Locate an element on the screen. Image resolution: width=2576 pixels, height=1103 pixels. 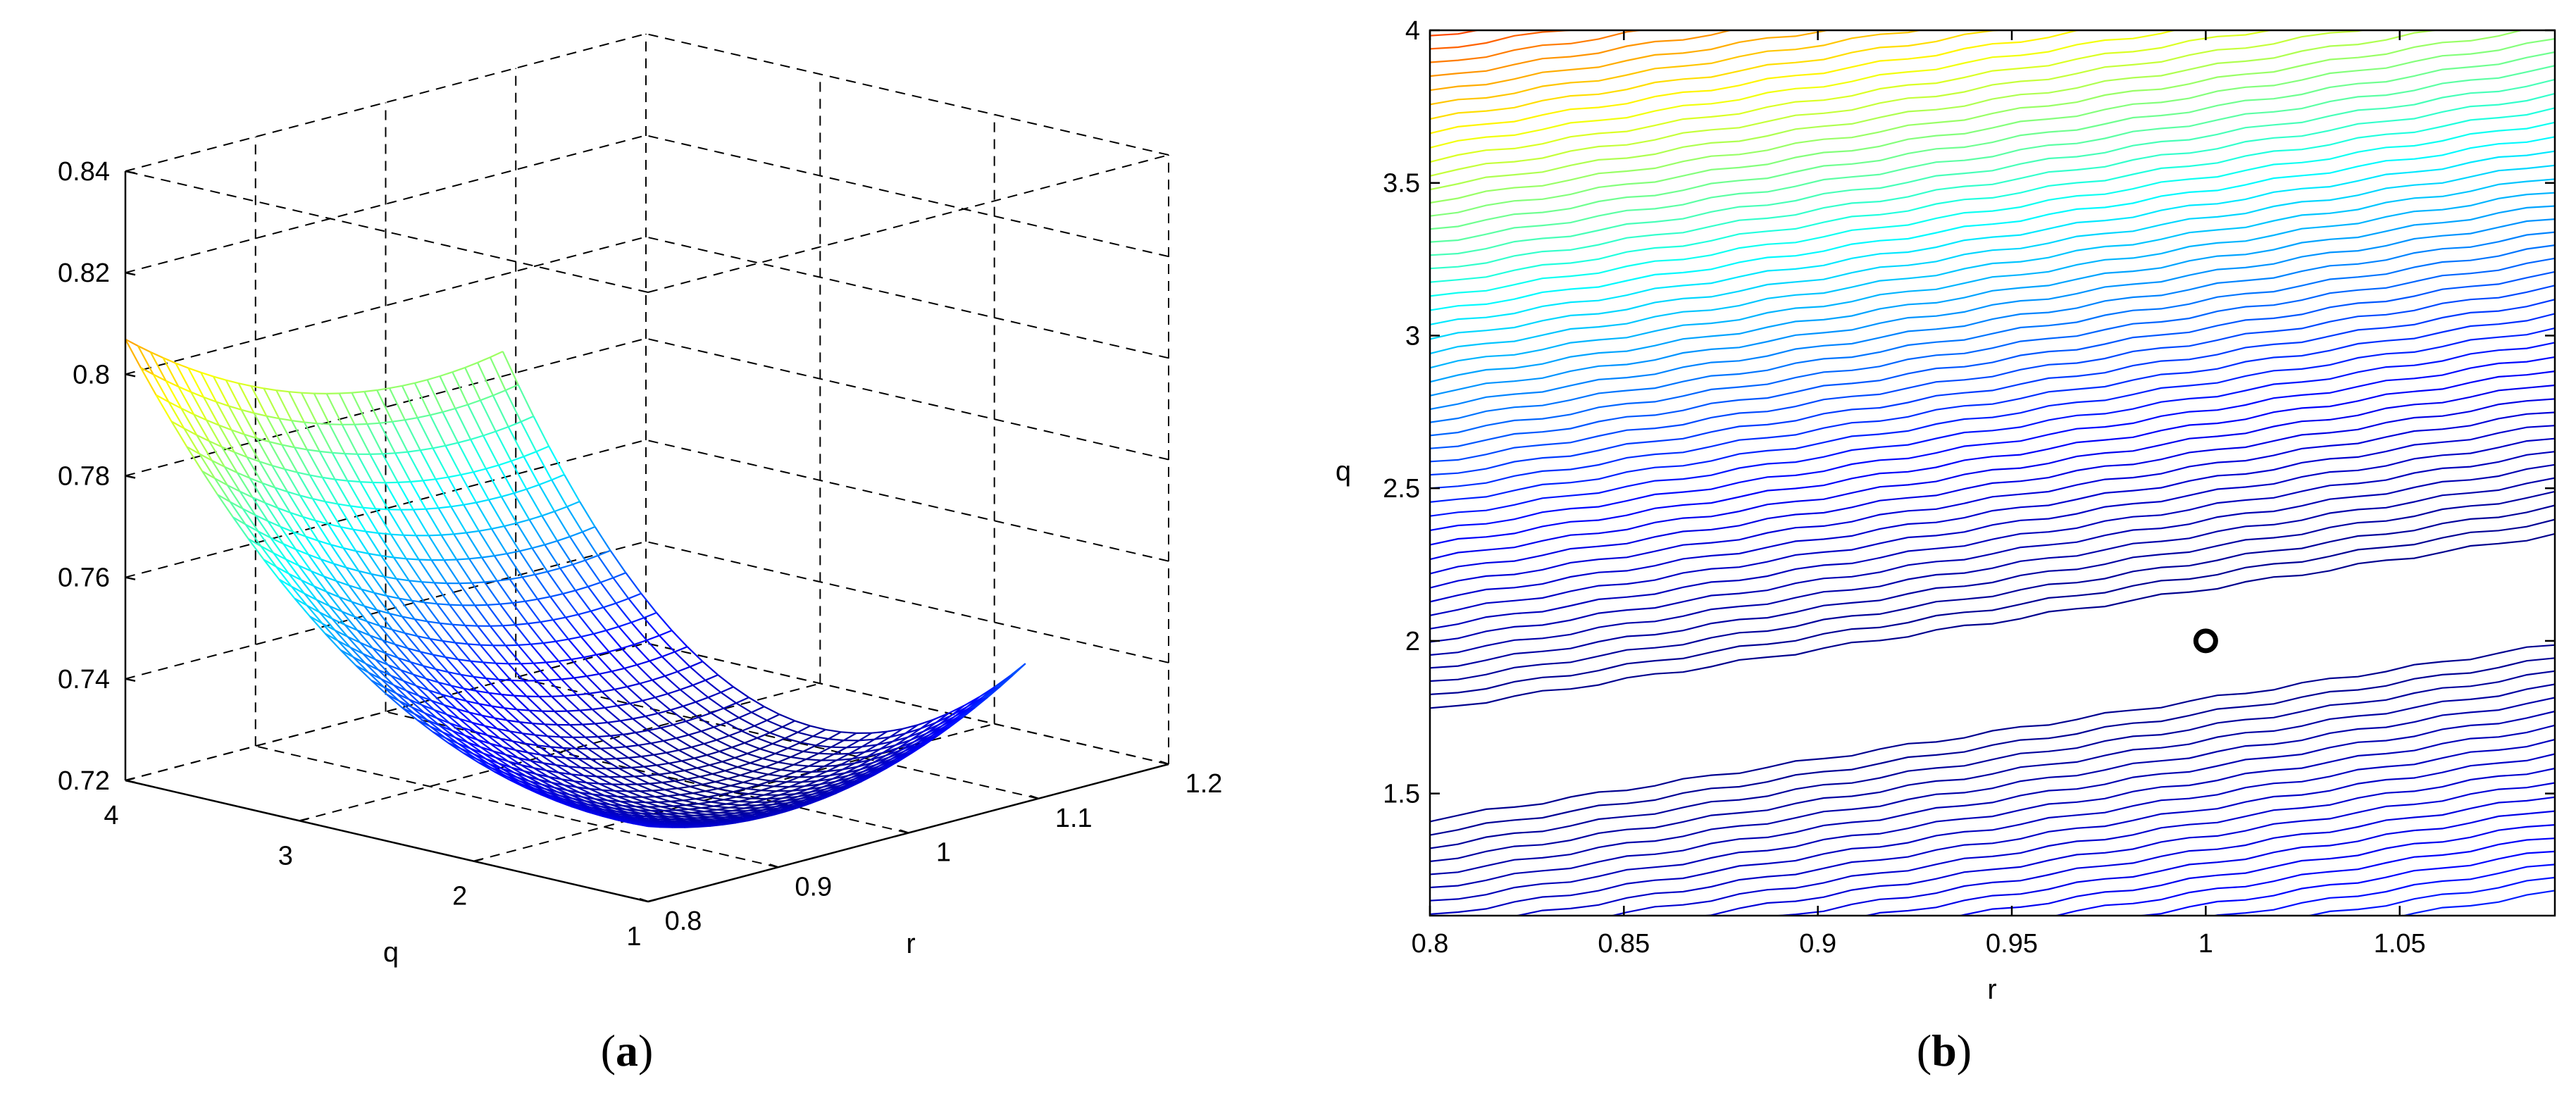
tick-mark is located at coordinates (1034, 796).